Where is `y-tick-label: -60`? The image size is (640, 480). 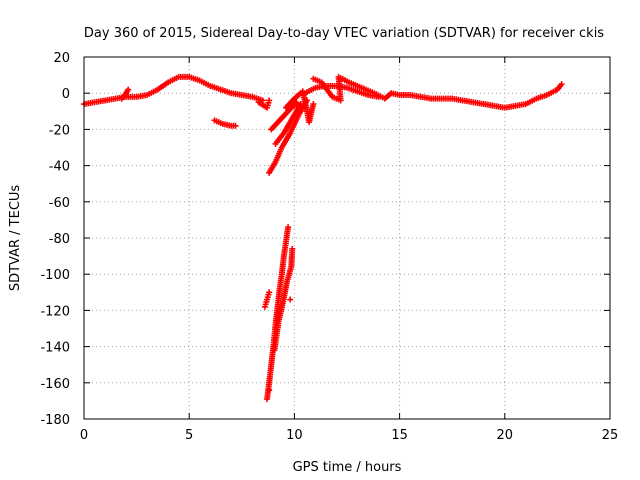 y-tick-label: -60 is located at coordinates (59, 203).